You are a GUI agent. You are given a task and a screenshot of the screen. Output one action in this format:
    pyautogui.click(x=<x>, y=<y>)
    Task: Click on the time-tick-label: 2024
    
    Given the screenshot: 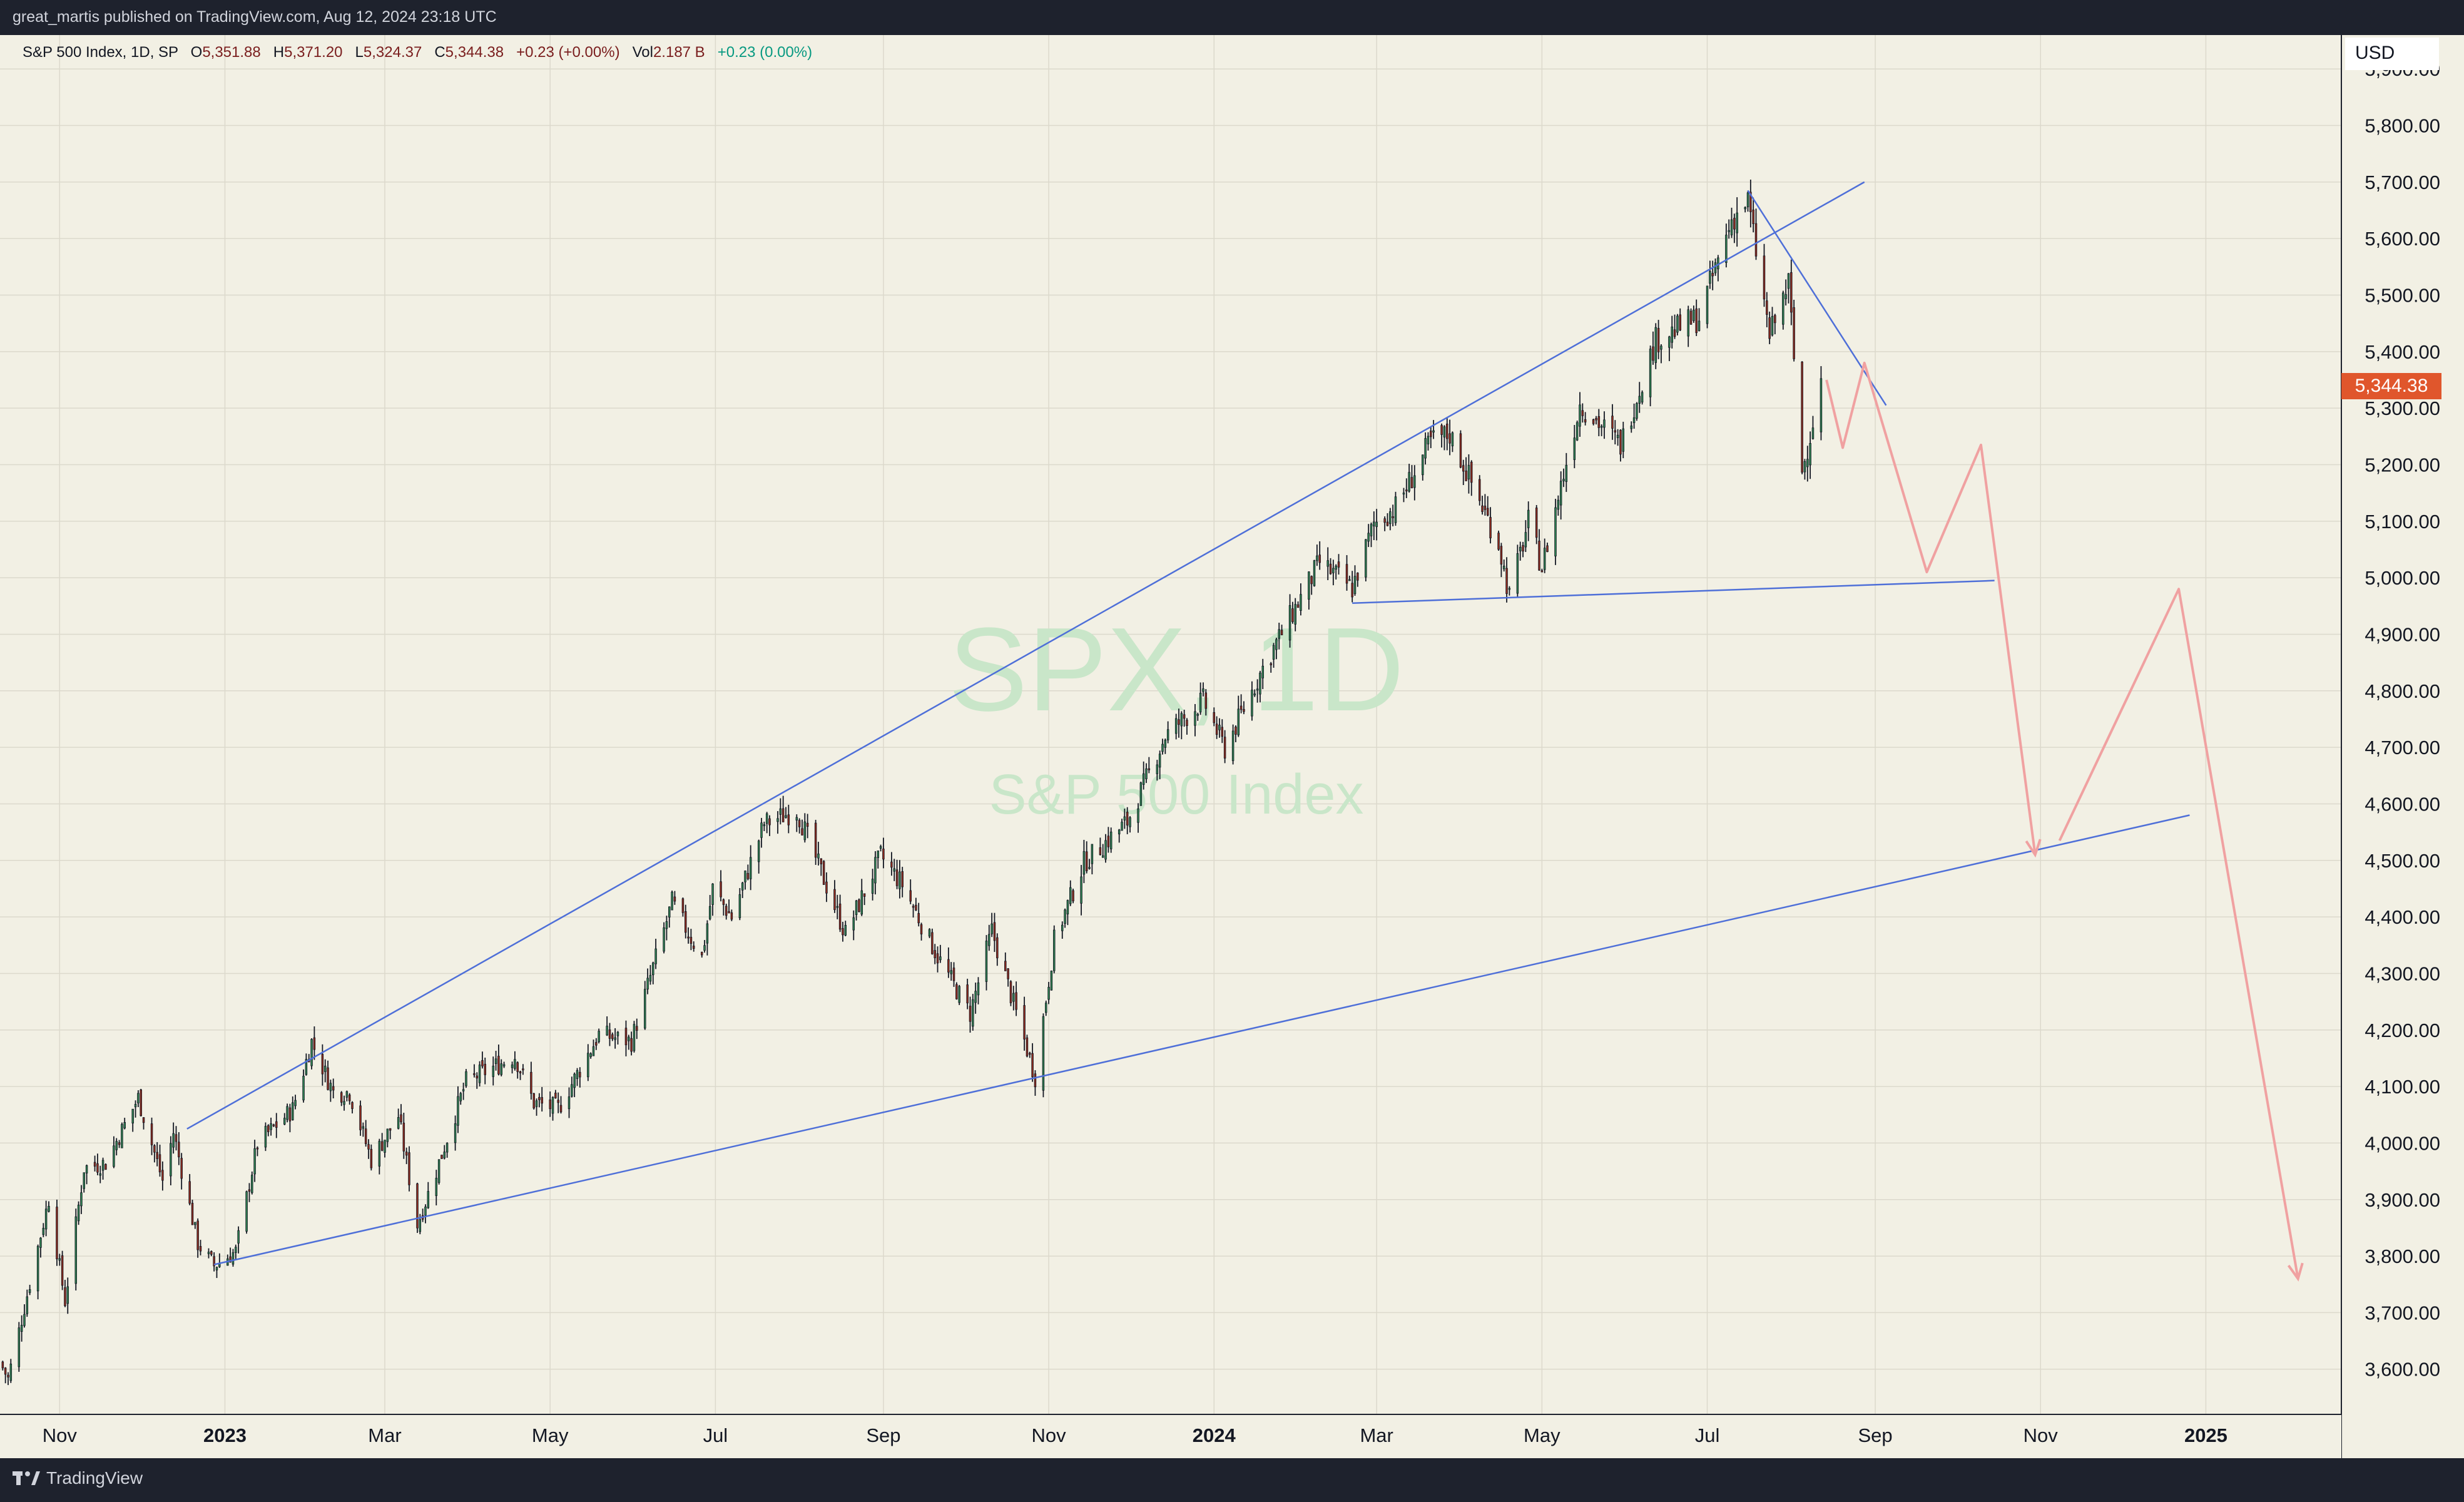 What is the action you would take?
    pyautogui.click(x=1215, y=1435)
    